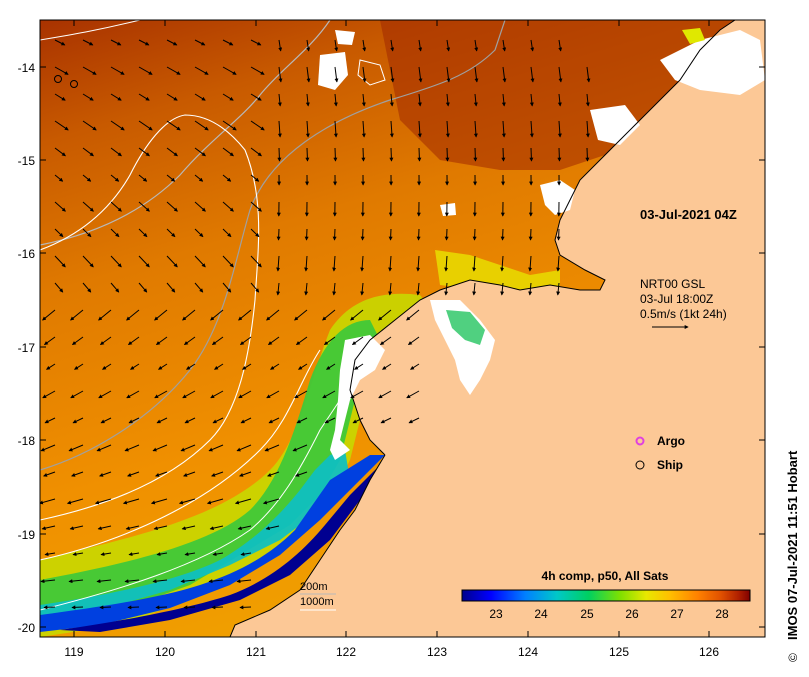 The width and height of the screenshot is (809, 677). I want to click on credit-label: IMOS 07-Jul-2021 11:51 Hobart, so click(792, 545).